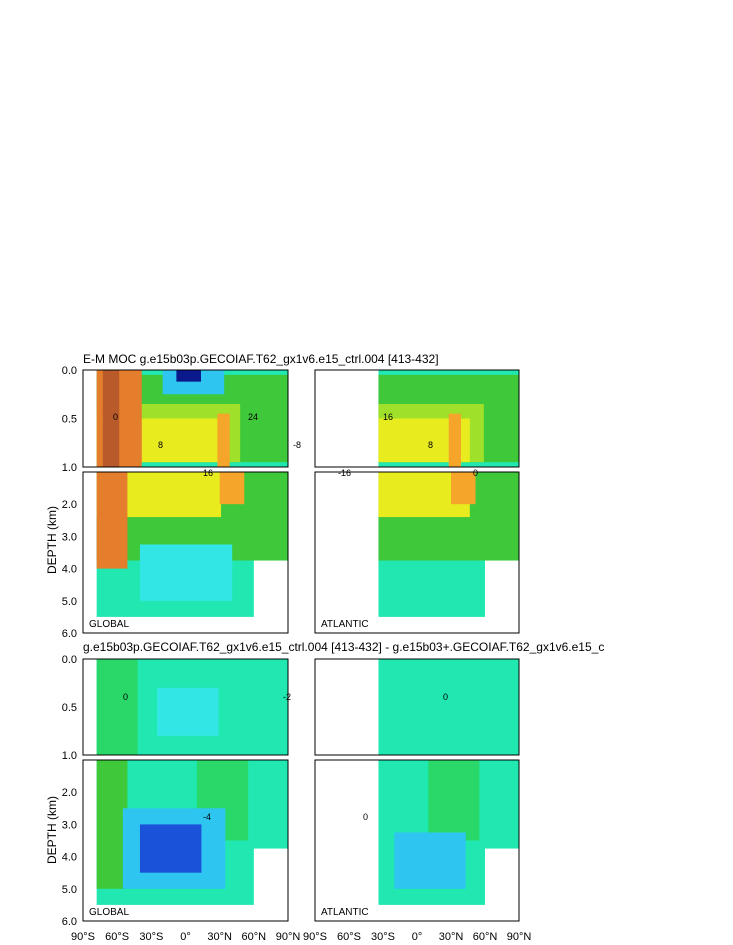 The height and width of the screenshot is (945, 733). I want to click on band-so-deep, so click(112, 520).